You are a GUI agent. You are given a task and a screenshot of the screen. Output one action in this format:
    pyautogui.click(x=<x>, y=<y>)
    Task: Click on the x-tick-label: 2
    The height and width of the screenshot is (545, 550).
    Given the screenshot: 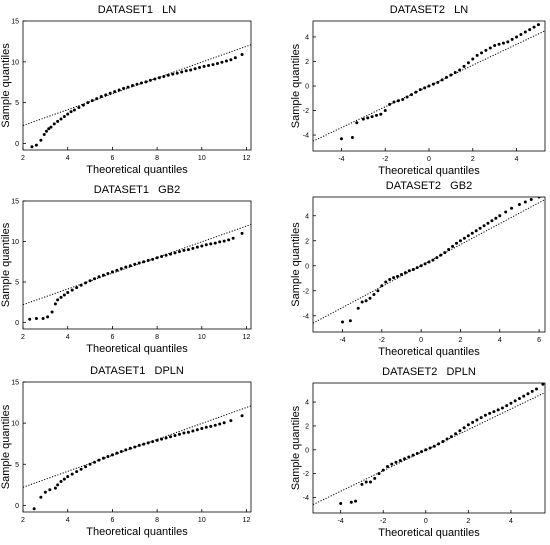 What is the action you would take?
    pyautogui.click(x=23, y=520)
    